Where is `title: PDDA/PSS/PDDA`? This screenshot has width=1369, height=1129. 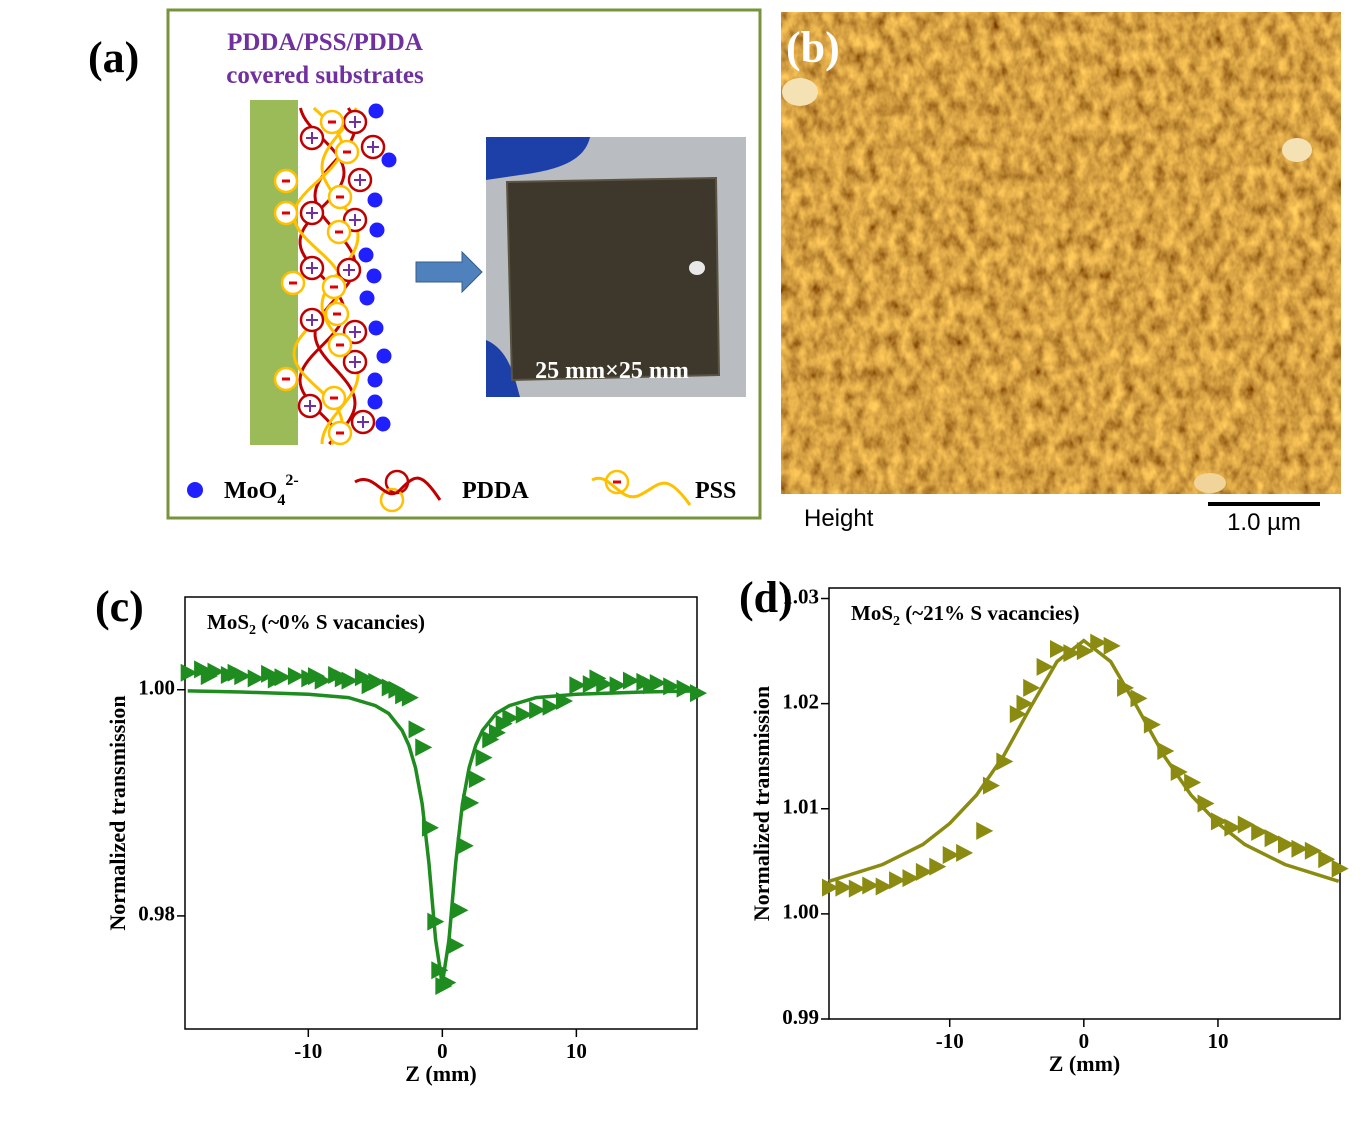 title: PDDA/PSS/PDDA is located at coordinates (325, 42).